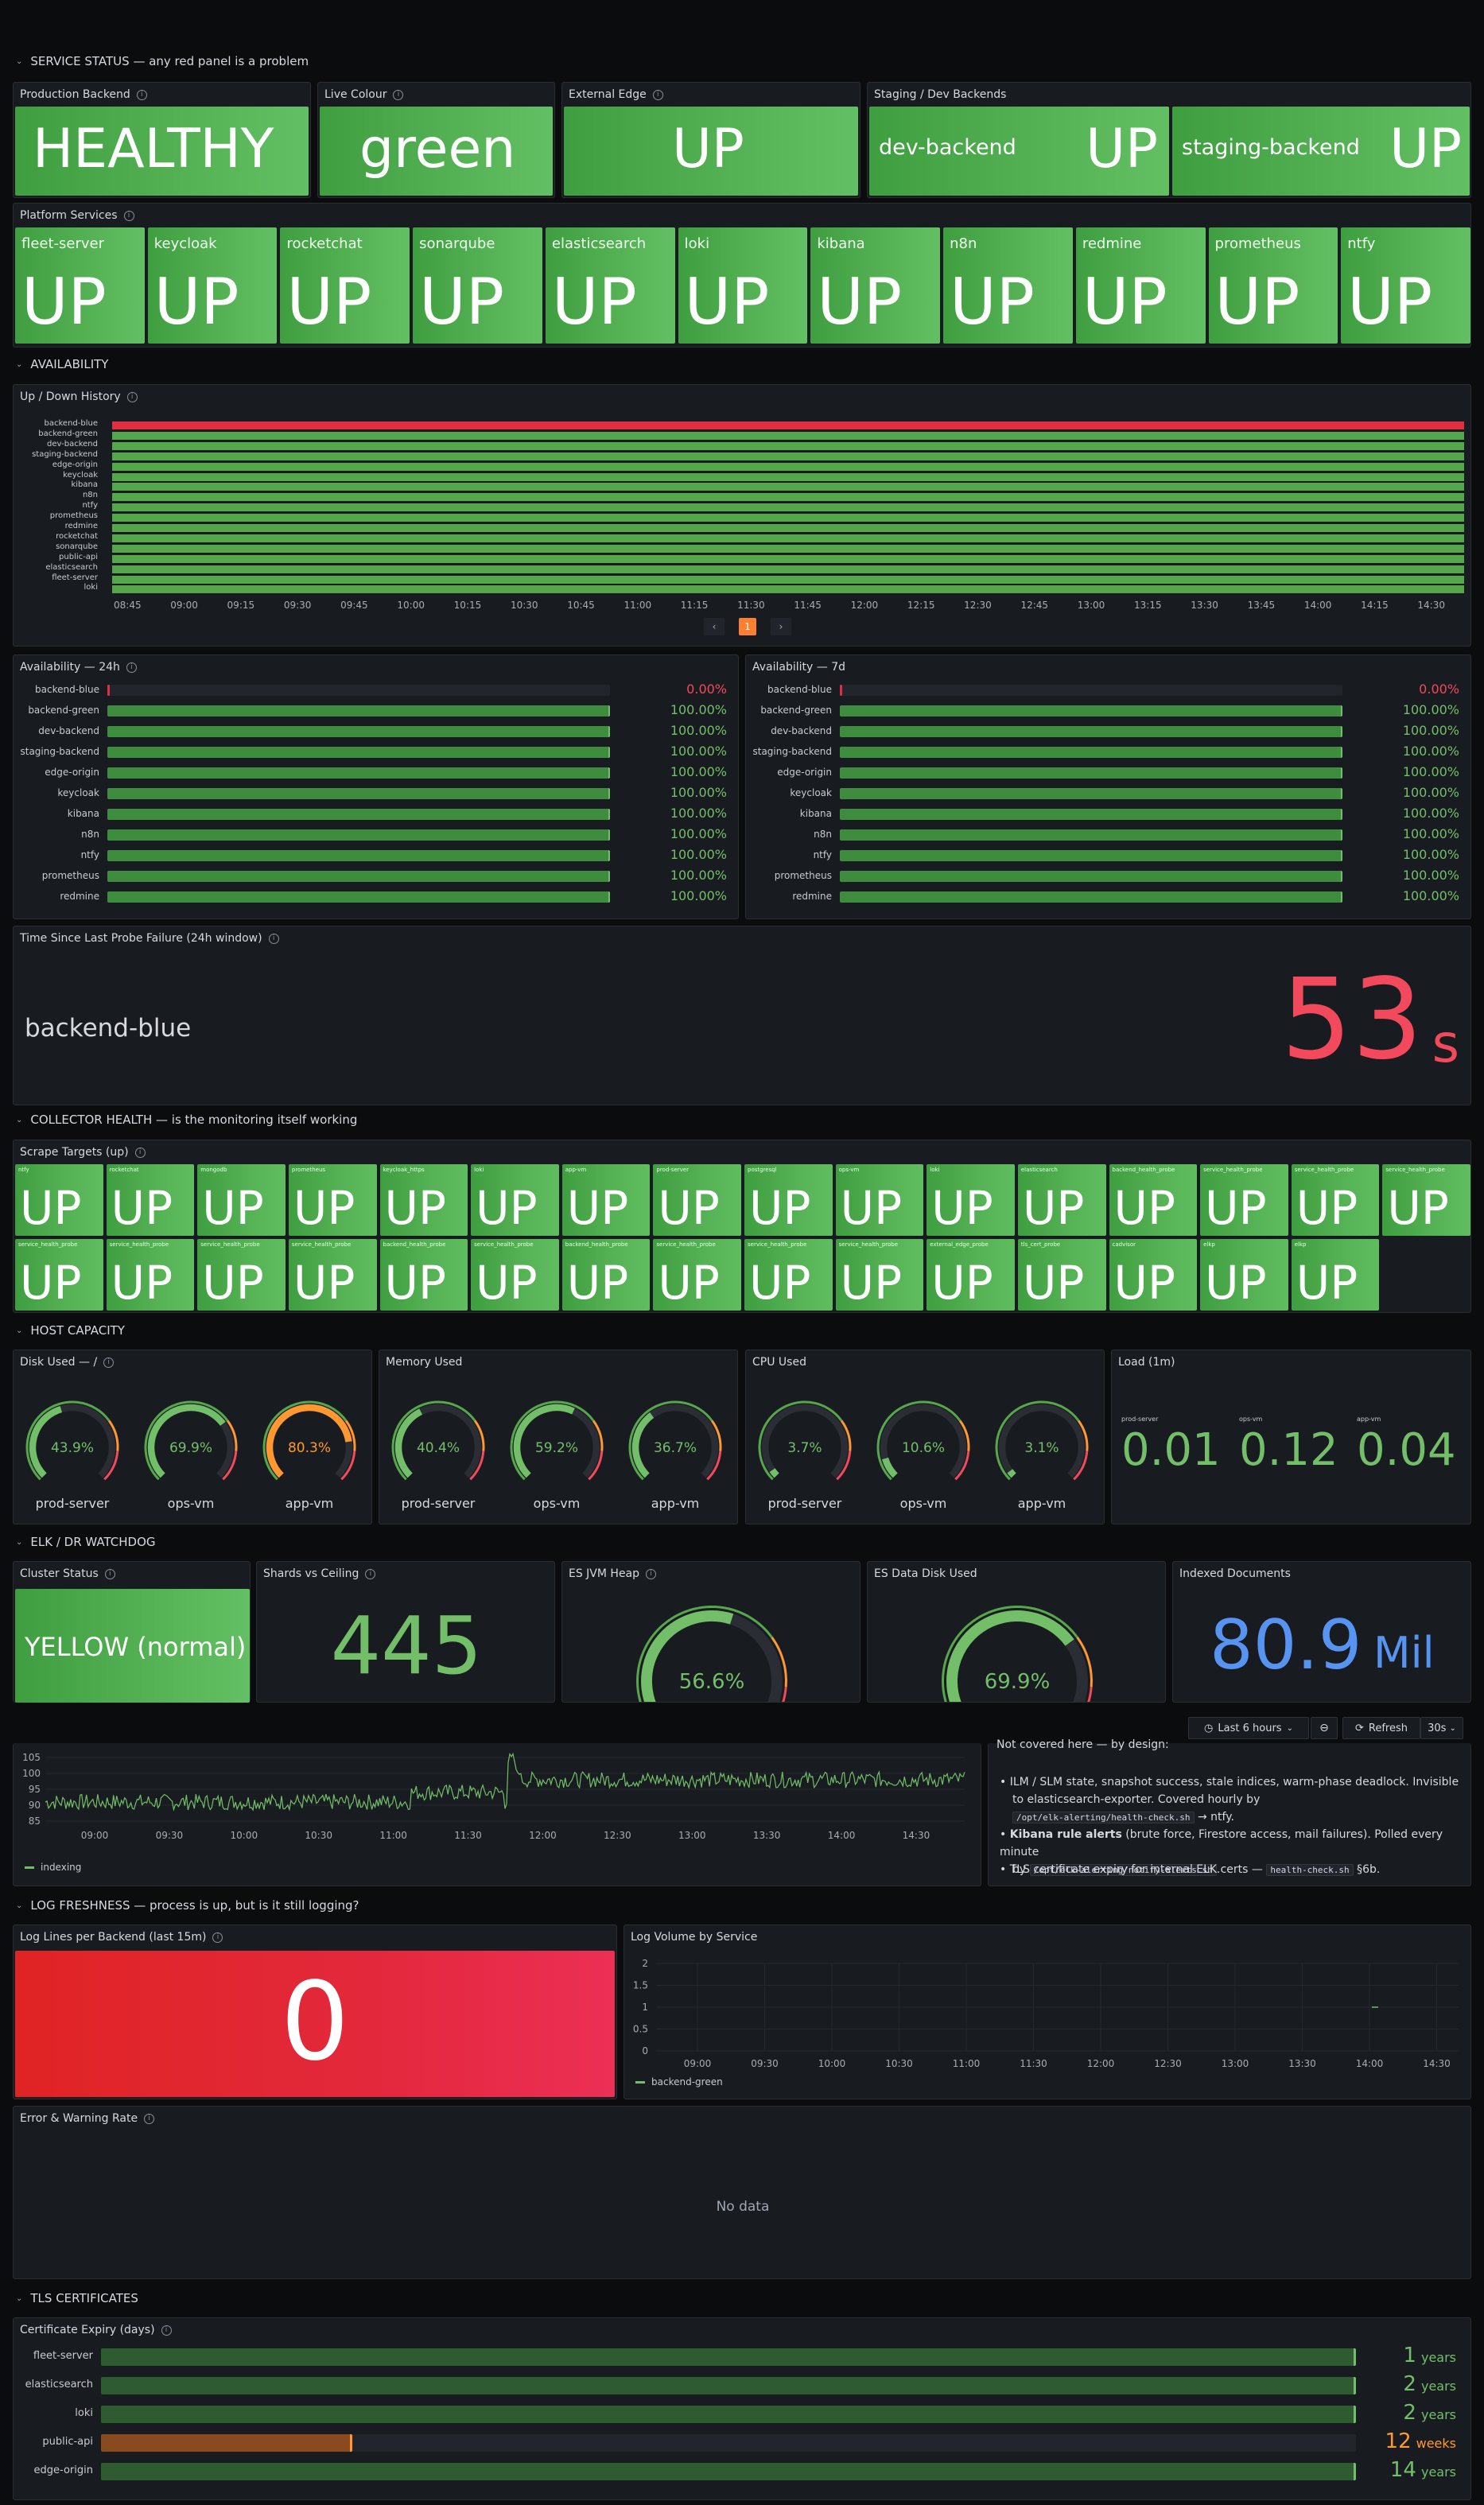 The image size is (1484, 2505). What do you see at coordinates (332, 1200) in the screenshot?
I see `scrape-target-tile: prometheus UP` at bounding box center [332, 1200].